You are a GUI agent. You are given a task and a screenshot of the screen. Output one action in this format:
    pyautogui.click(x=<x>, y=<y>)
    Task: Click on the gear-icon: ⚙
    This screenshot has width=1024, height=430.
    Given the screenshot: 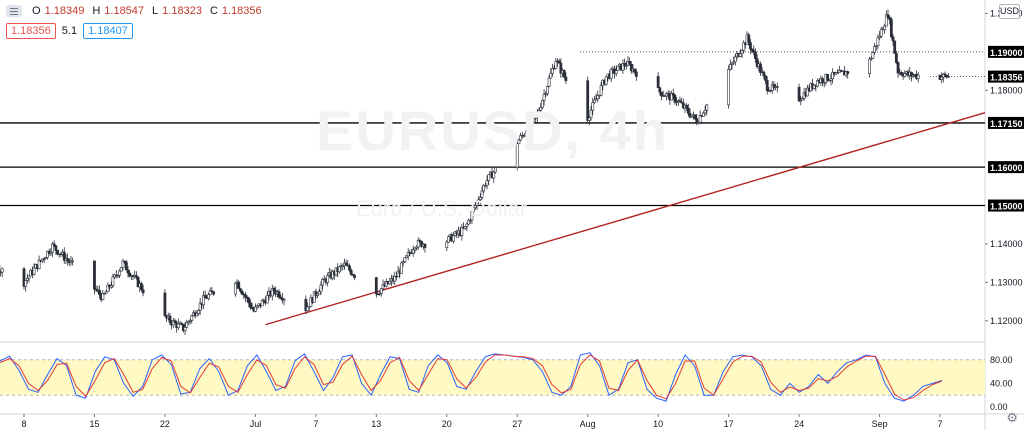 What is the action you would take?
    pyautogui.click(x=1012, y=417)
    